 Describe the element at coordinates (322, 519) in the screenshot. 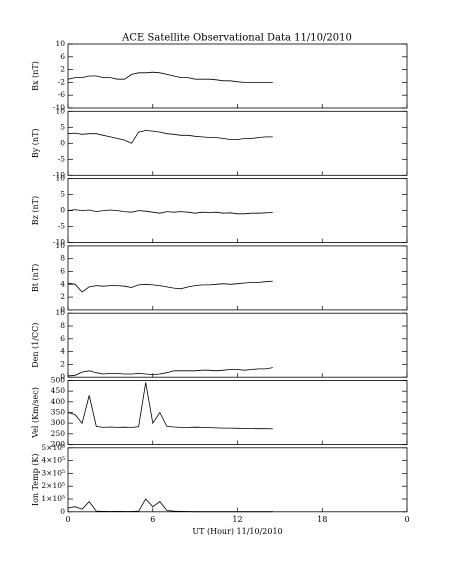

I see `x-tick-label: 18` at that location.